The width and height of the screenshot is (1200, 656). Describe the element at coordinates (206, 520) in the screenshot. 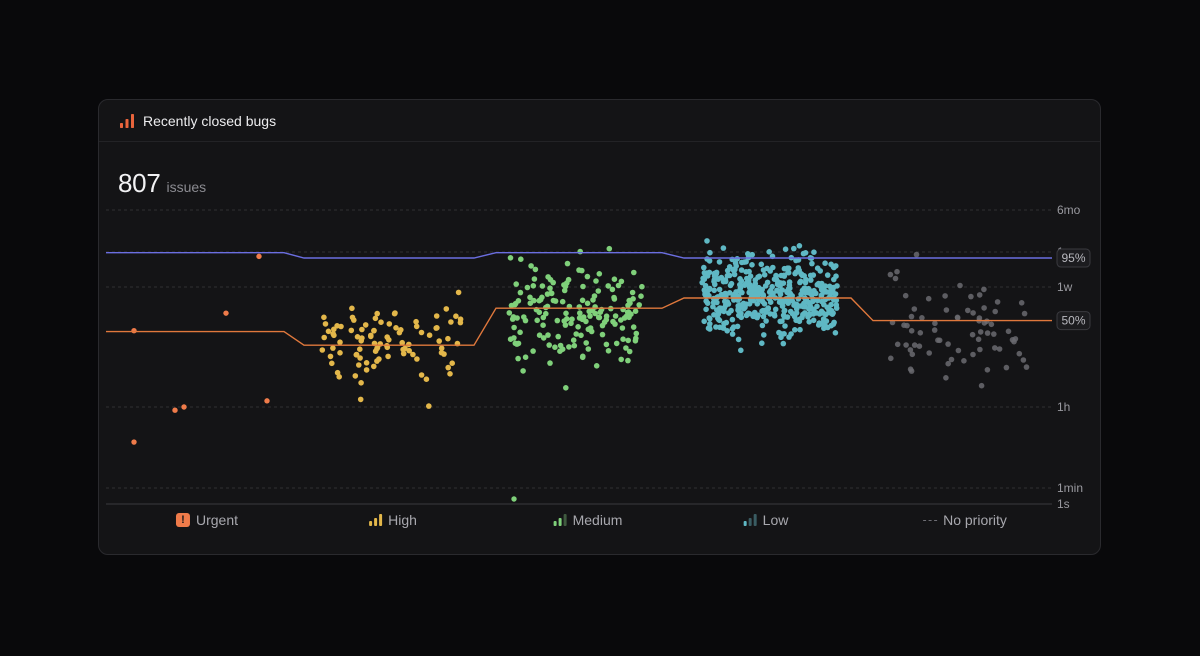

I see `legend-urgent: ! Urgent` at that location.